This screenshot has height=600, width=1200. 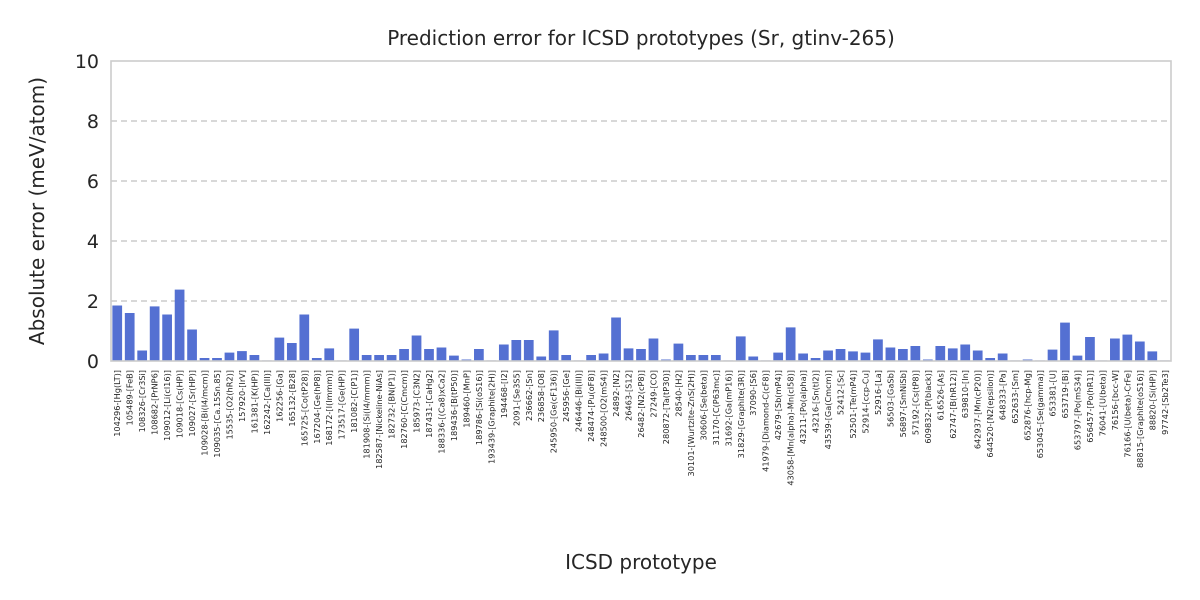 I want to click on x-tick-label: 108682-[PrNP6], so click(x=155, y=402).